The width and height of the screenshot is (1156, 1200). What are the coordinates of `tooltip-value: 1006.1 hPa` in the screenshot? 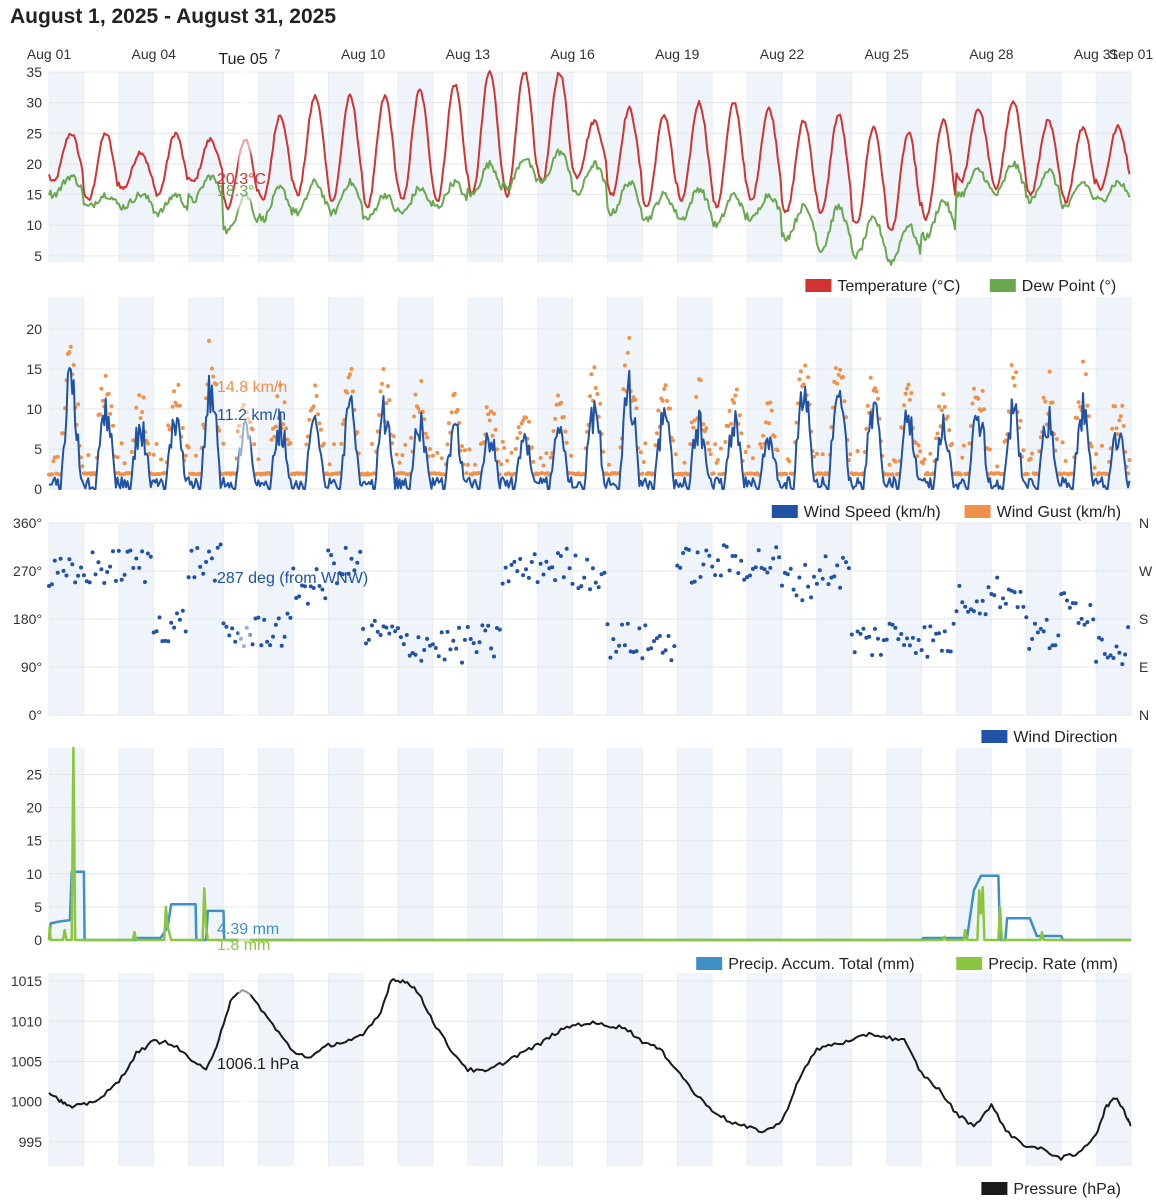 It's located at (258, 1064).